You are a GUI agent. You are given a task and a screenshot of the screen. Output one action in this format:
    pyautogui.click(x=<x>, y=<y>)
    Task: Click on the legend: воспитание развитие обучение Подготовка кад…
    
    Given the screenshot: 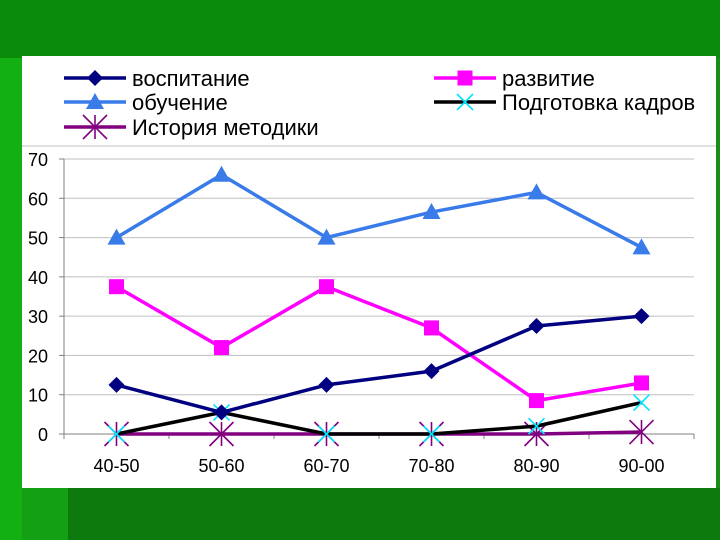 What is the action you would take?
    pyautogui.click(x=379, y=103)
    